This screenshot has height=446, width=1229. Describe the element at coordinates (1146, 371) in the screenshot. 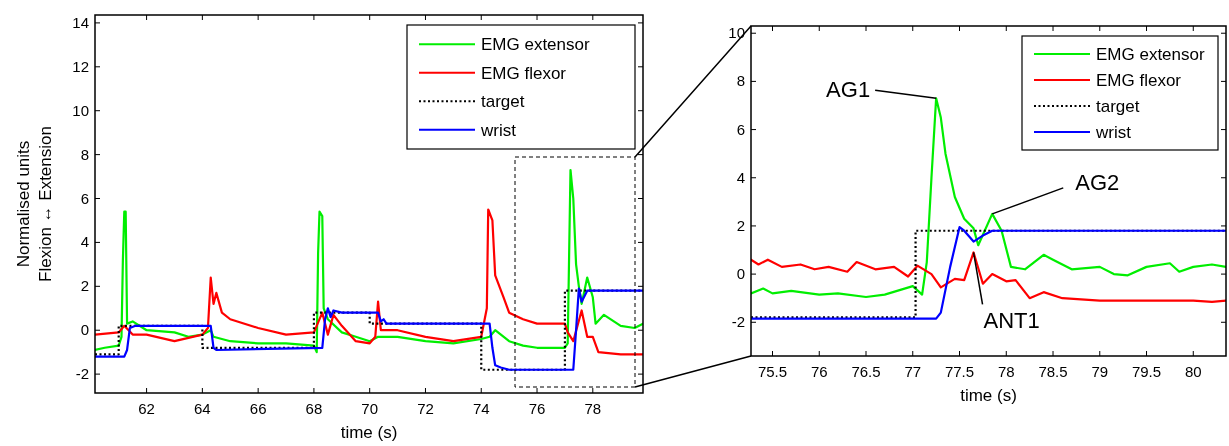

I see `x-tick-label: 79.5` at that location.